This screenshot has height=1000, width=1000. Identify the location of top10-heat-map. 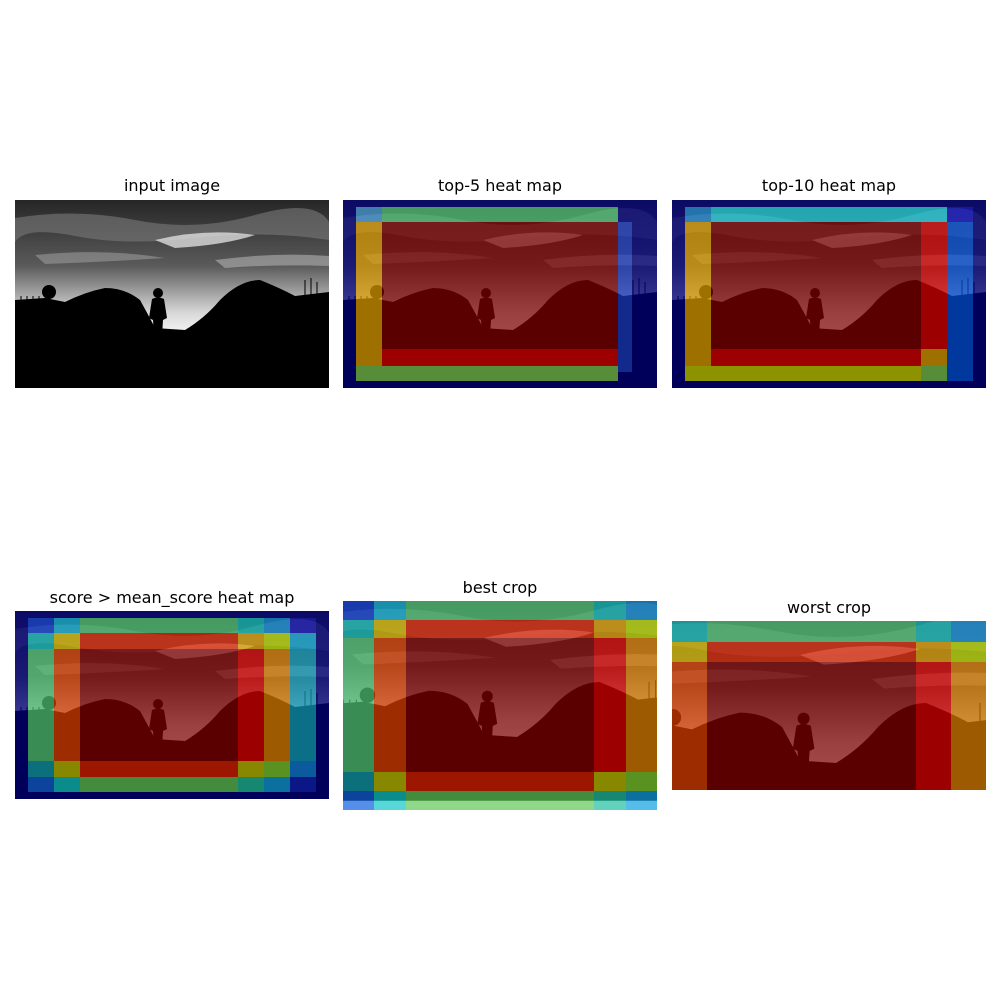
(829, 294).